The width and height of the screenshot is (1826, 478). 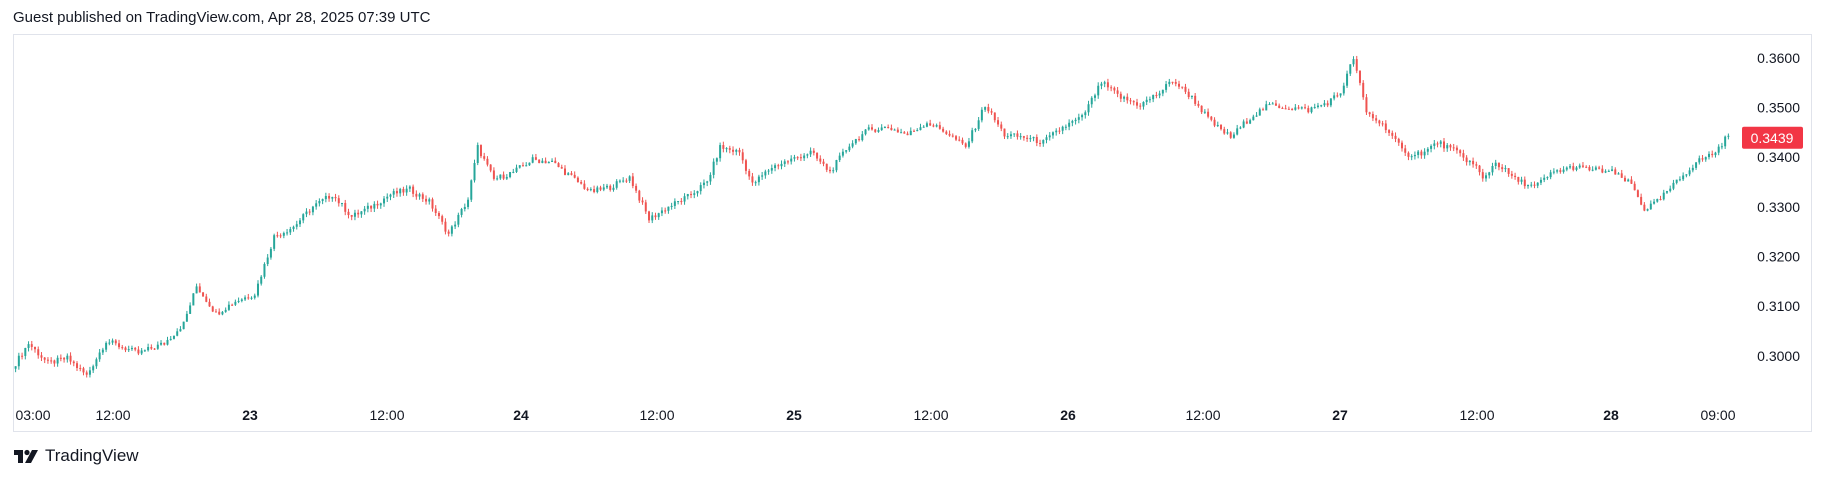 What do you see at coordinates (1717, 415) in the screenshot?
I see `x-tick-label: 09:00` at bounding box center [1717, 415].